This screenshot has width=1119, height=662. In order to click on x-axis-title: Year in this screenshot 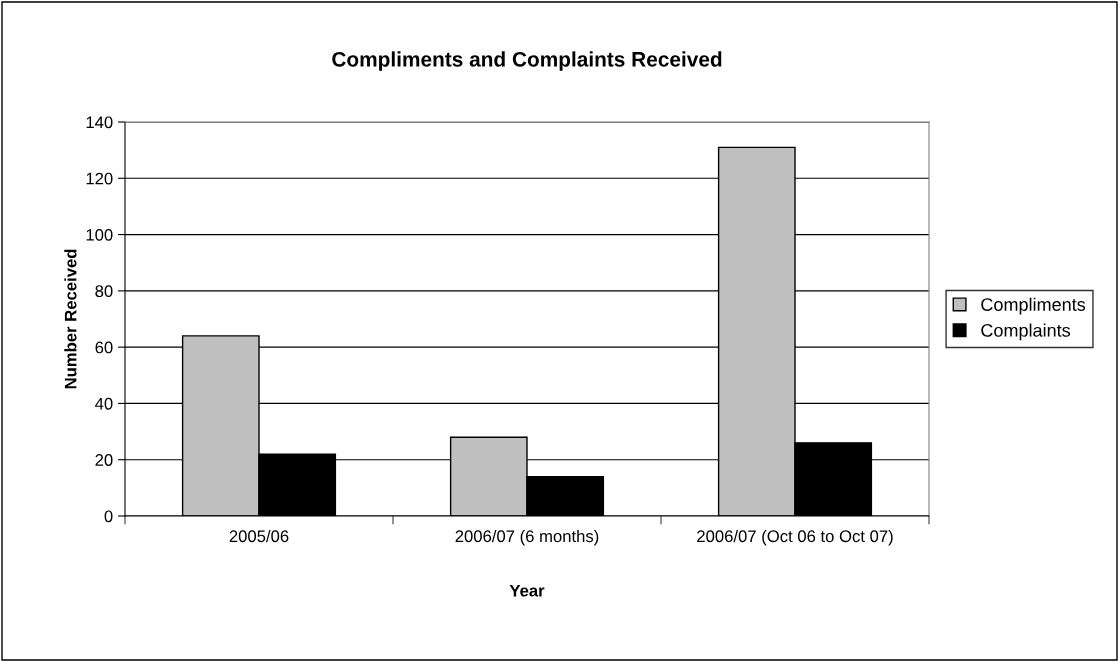, I will do `click(527, 590)`.